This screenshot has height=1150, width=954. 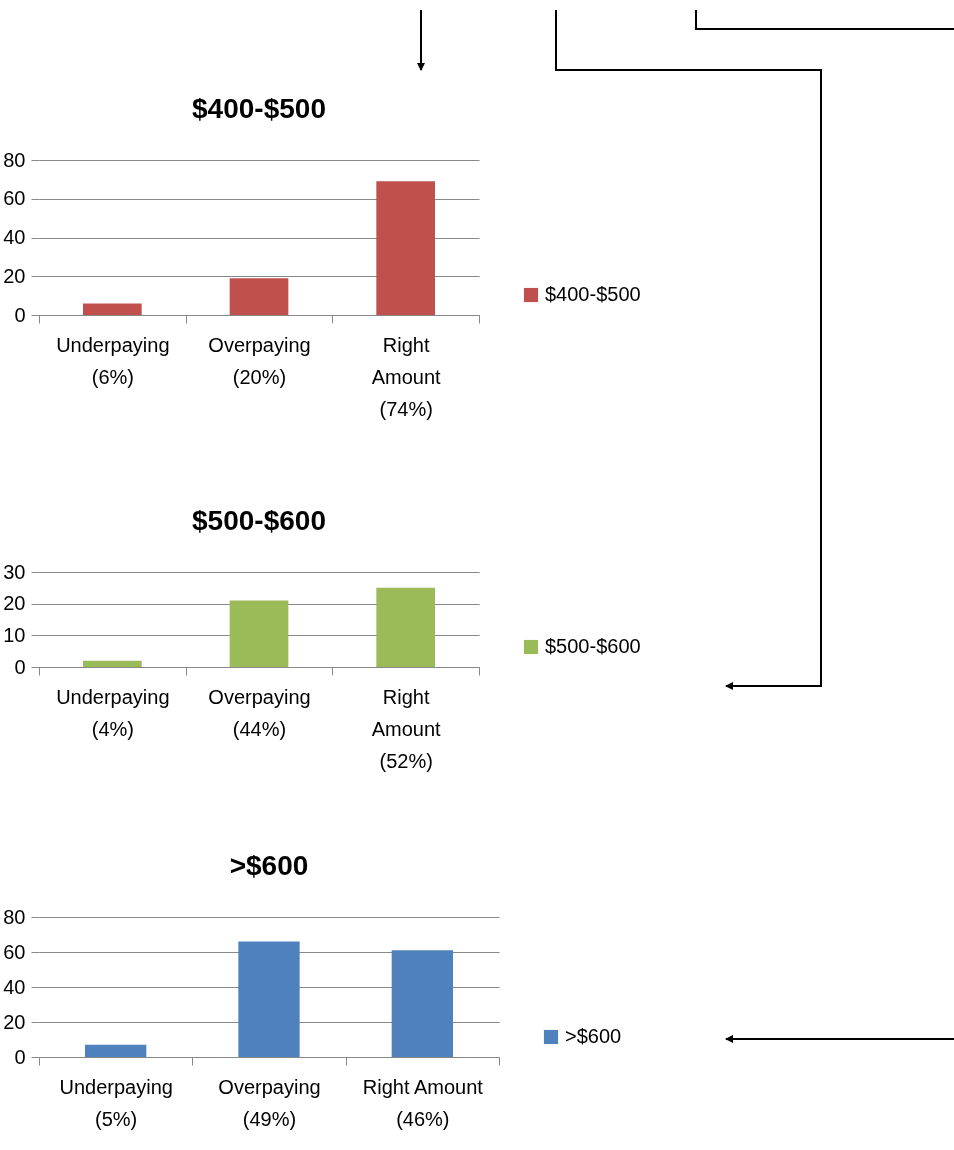 I want to click on x-tick-label: Right Amount (74%), so click(x=406, y=376).